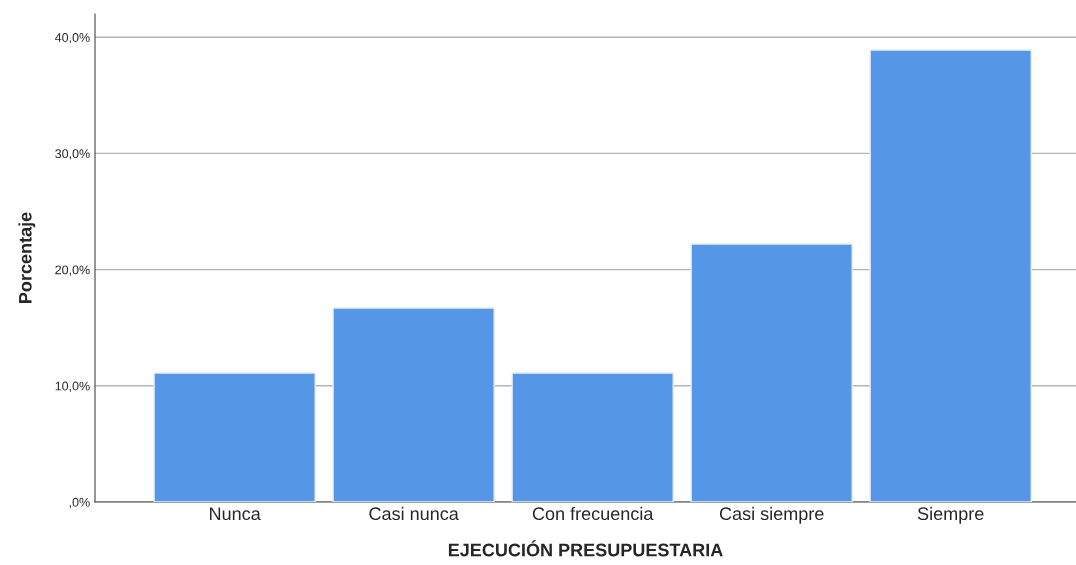 The height and width of the screenshot is (565, 1076). Describe the element at coordinates (771, 515) in the screenshot. I see `x-tick-label: Casi siempre` at that location.